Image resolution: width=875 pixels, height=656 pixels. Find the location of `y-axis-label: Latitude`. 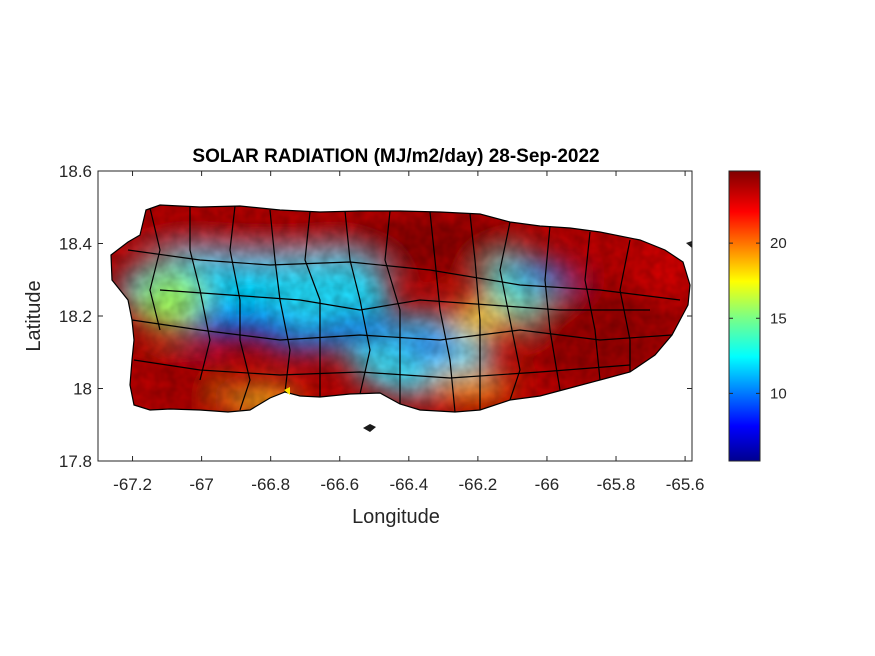

y-axis-label: Latitude is located at coordinates (34, 315).